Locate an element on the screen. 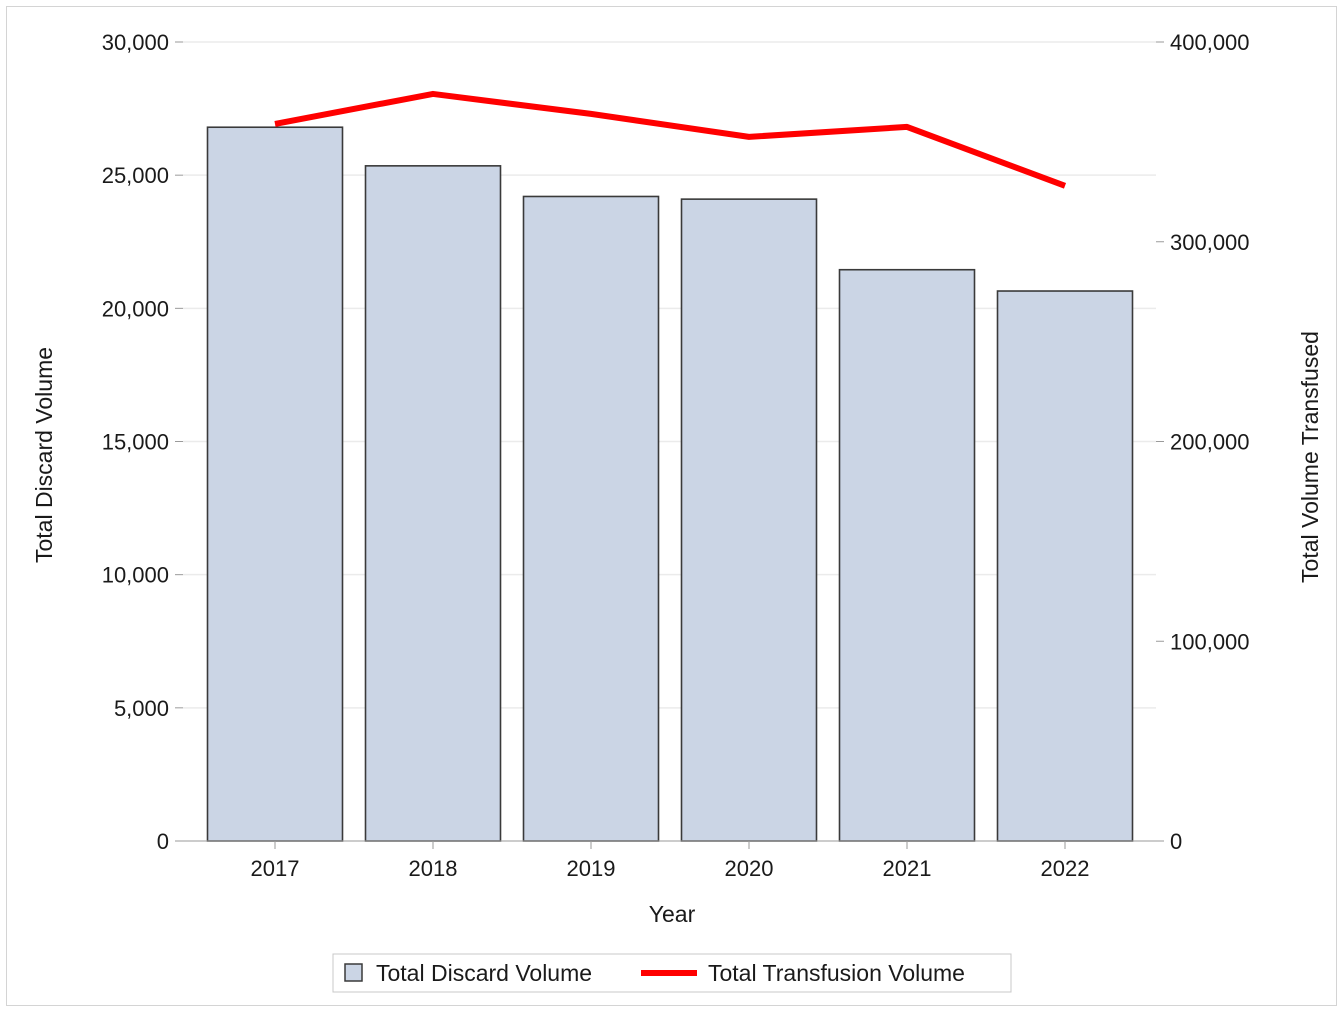 Image resolution: width=1341 pixels, height=1010 pixels. y-left-tick-label: 5,000 is located at coordinates (141, 708).